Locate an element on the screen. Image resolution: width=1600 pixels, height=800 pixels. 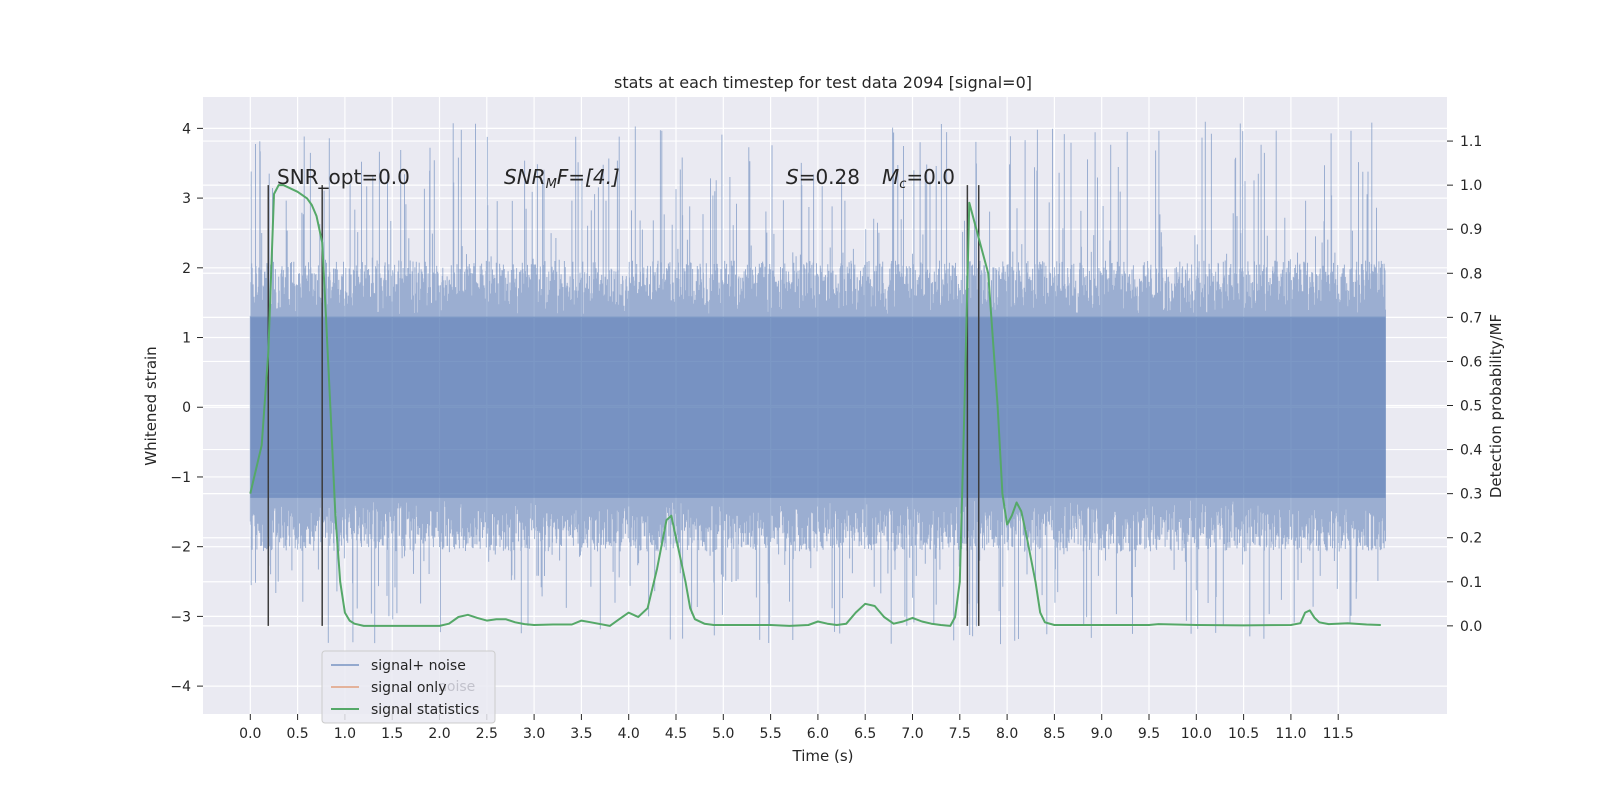
x-tick-label: 3.0 is located at coordinates (534, 734).